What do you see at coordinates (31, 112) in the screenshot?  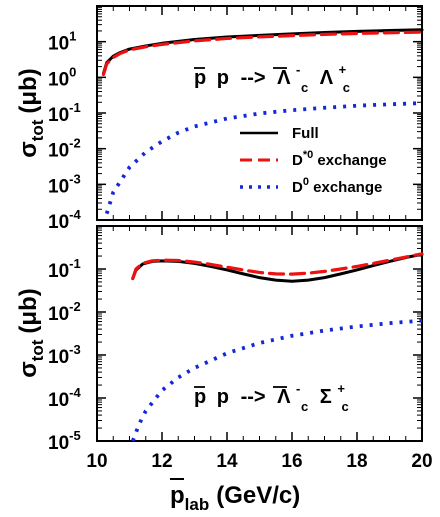 I see `top-y-axis-label: σtot(μb)` at bounding box center [31, 112].